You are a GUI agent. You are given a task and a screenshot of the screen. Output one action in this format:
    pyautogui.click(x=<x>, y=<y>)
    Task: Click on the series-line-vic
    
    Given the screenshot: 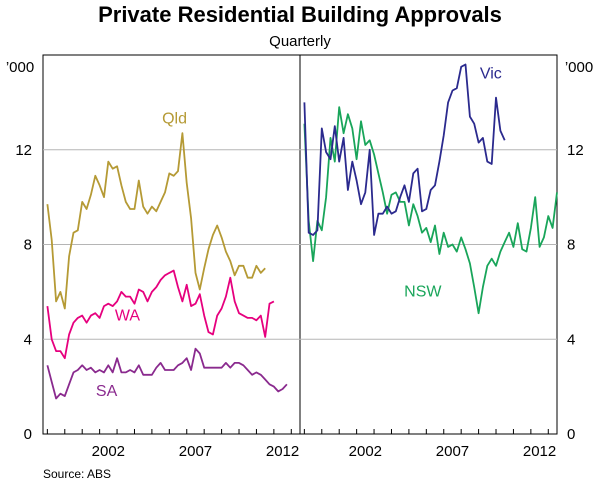 What is the action you would take?
    pyautogui.click(x=404, y=149)
    